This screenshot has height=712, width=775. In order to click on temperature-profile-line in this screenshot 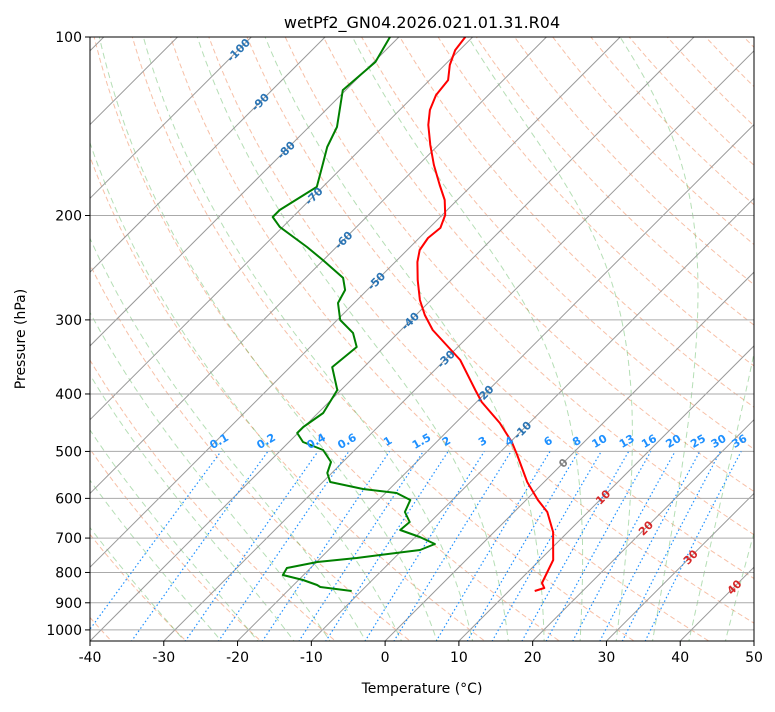, I will do `click(485, 314)`.